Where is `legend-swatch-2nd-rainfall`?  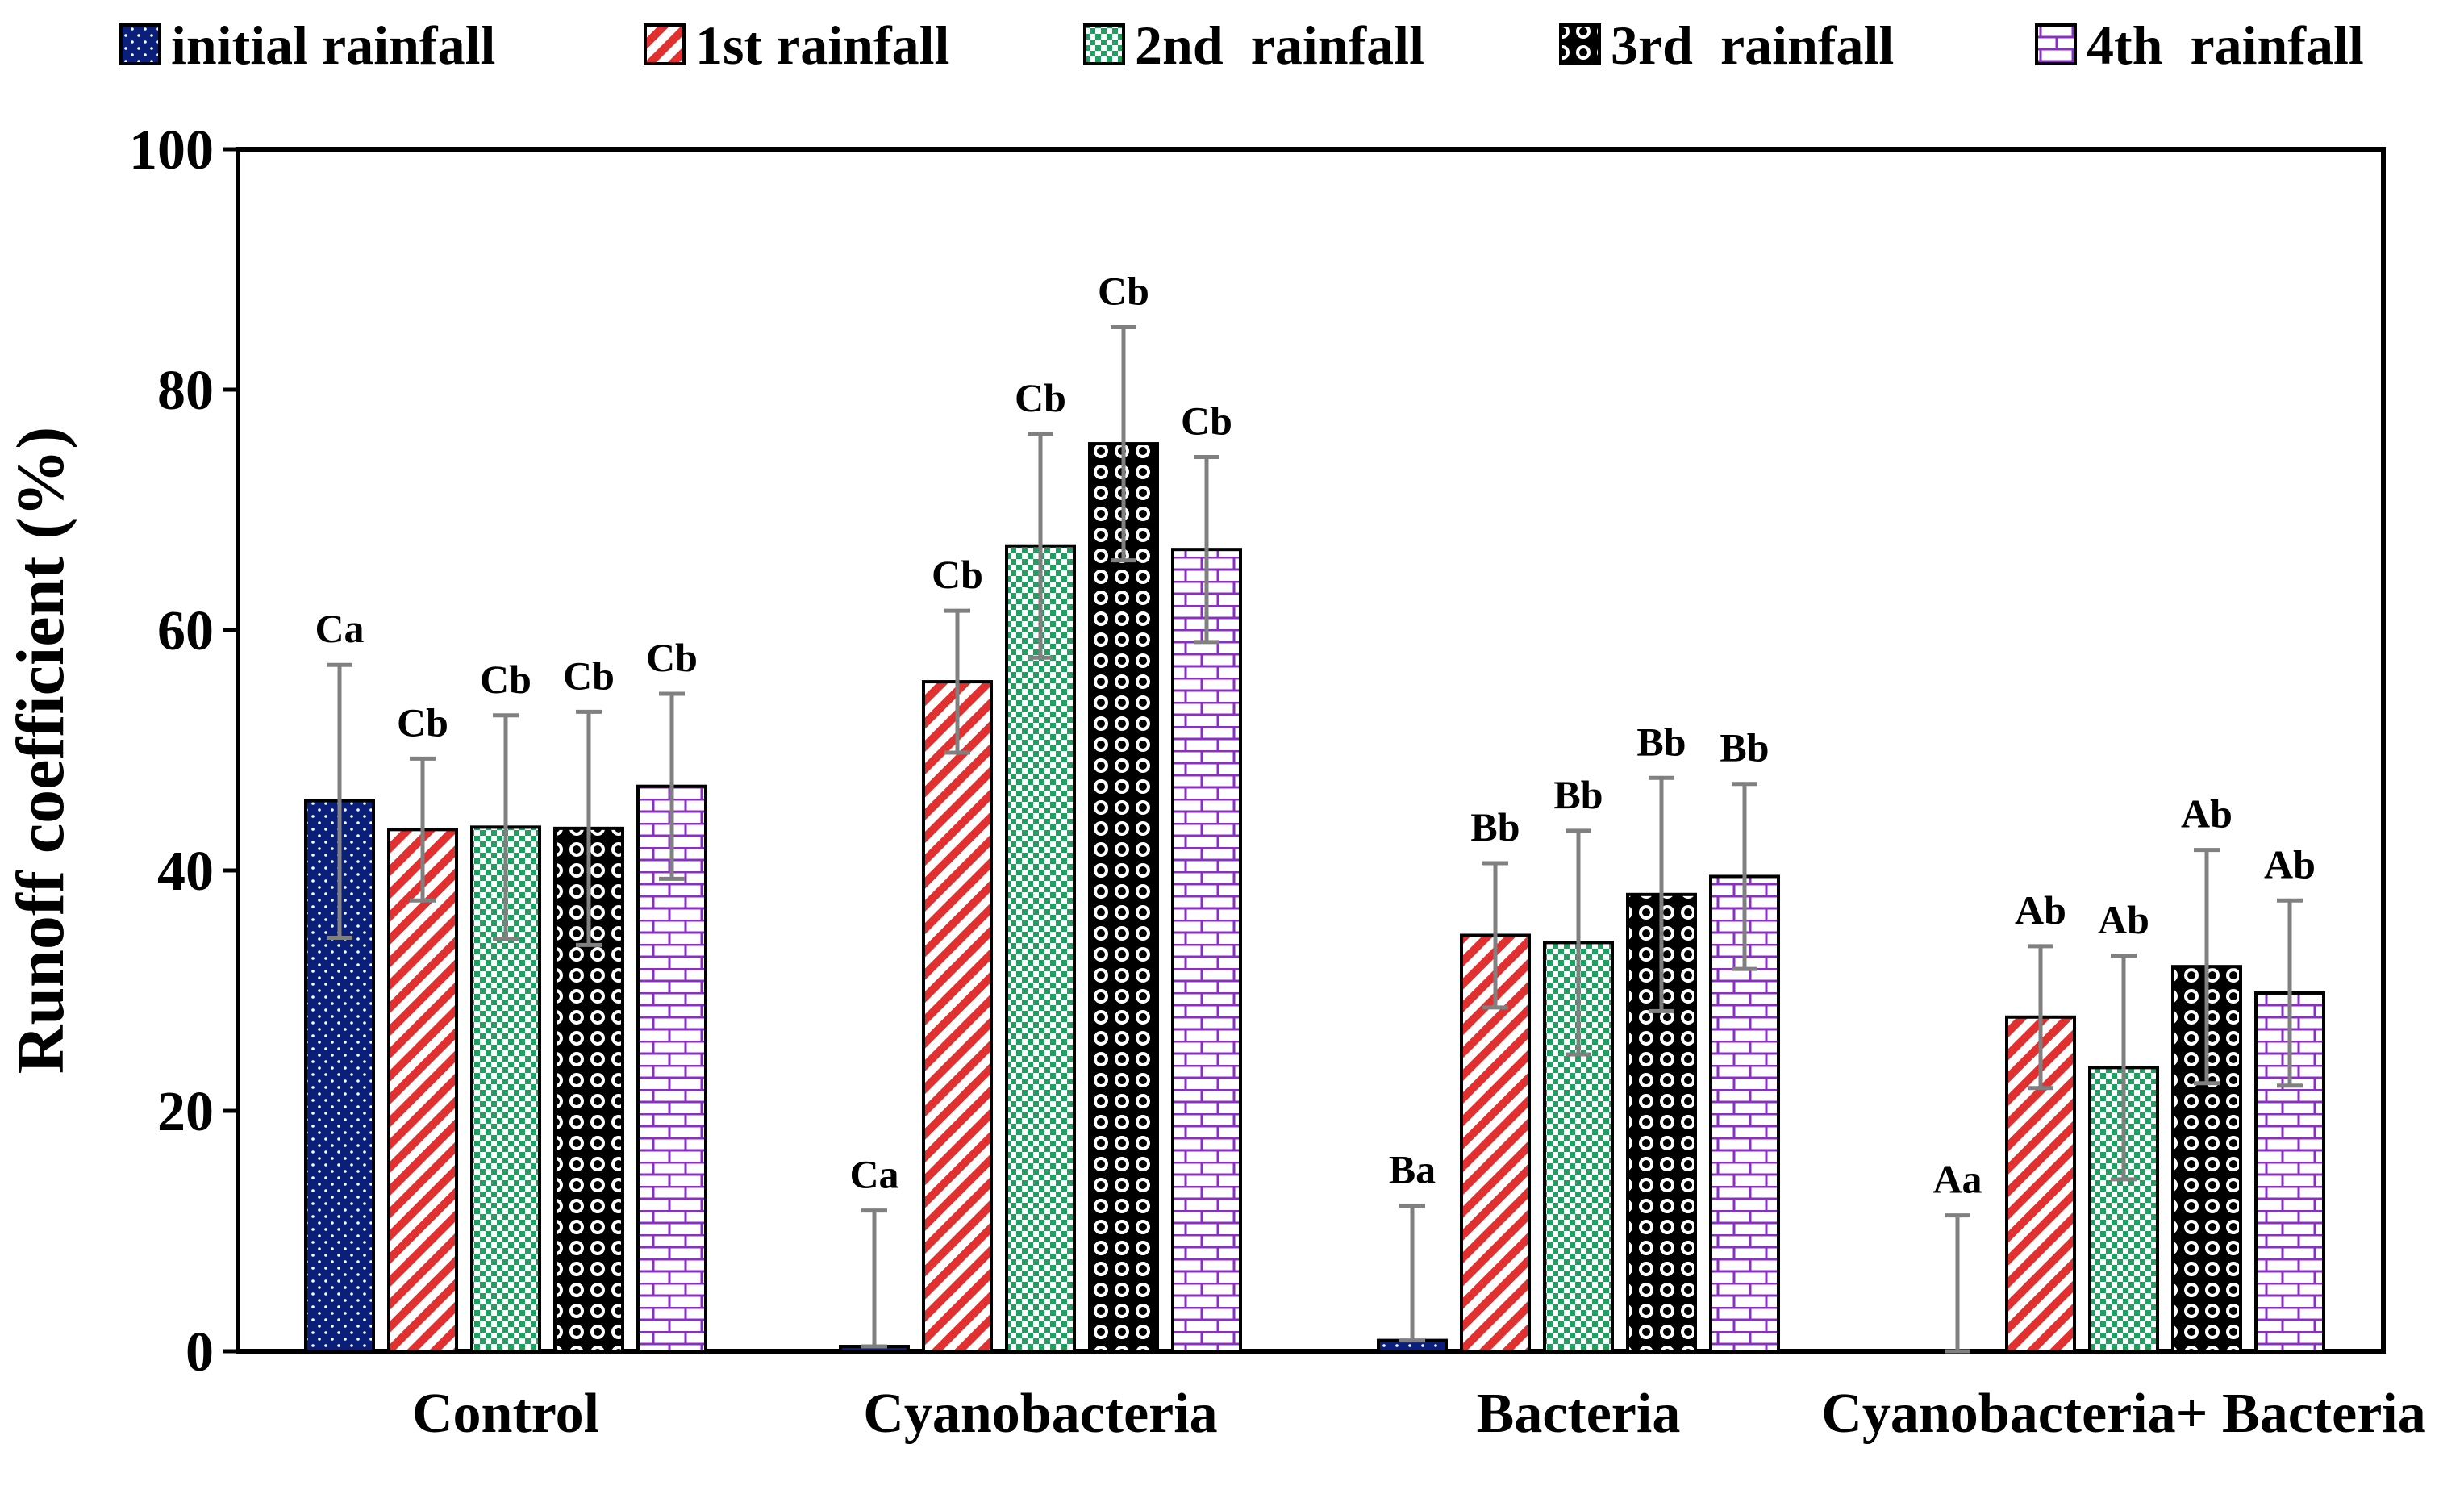
legend-swatch-2nd-rainfall is located at coordinates (1104, 44).